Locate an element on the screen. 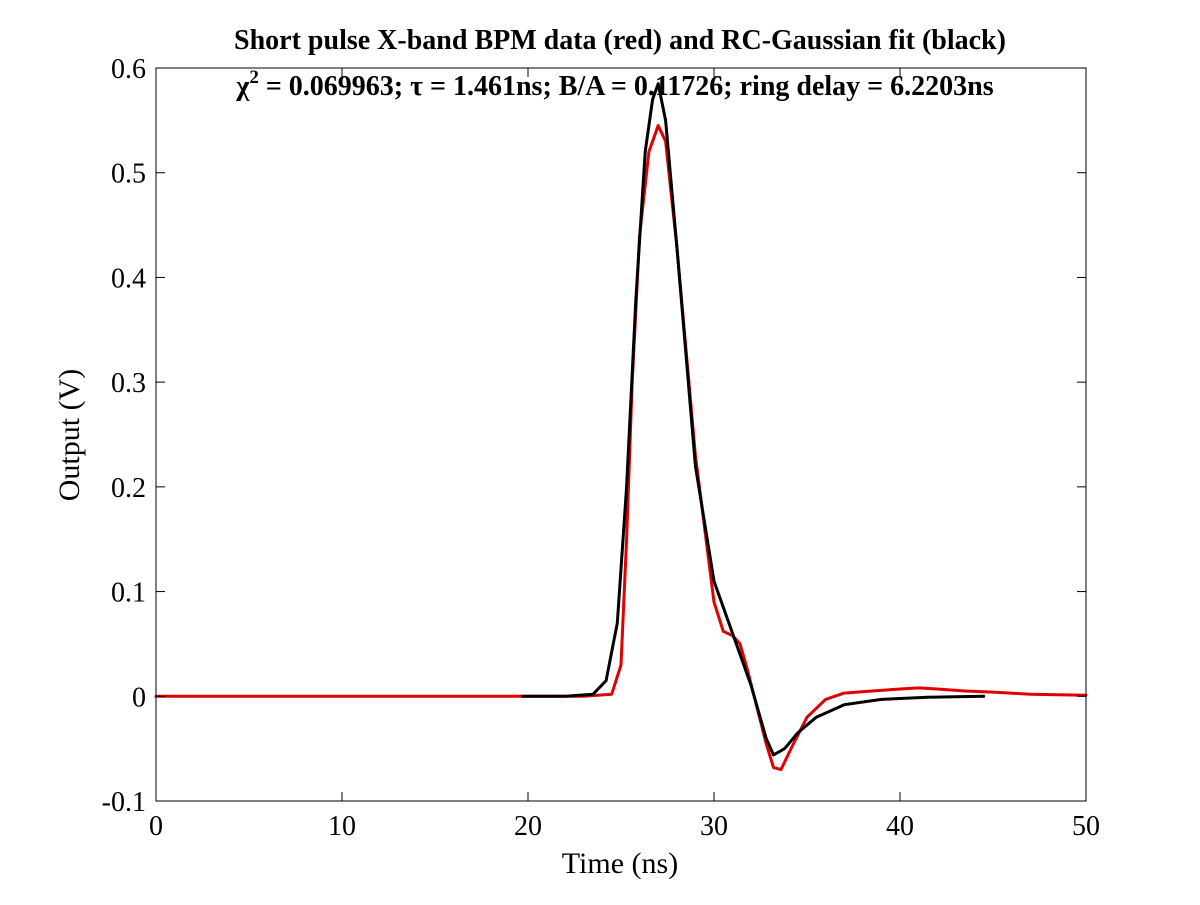 The image size is (1200, 905). y-axis-label: Output (V) is located at coordinates (69, 435).